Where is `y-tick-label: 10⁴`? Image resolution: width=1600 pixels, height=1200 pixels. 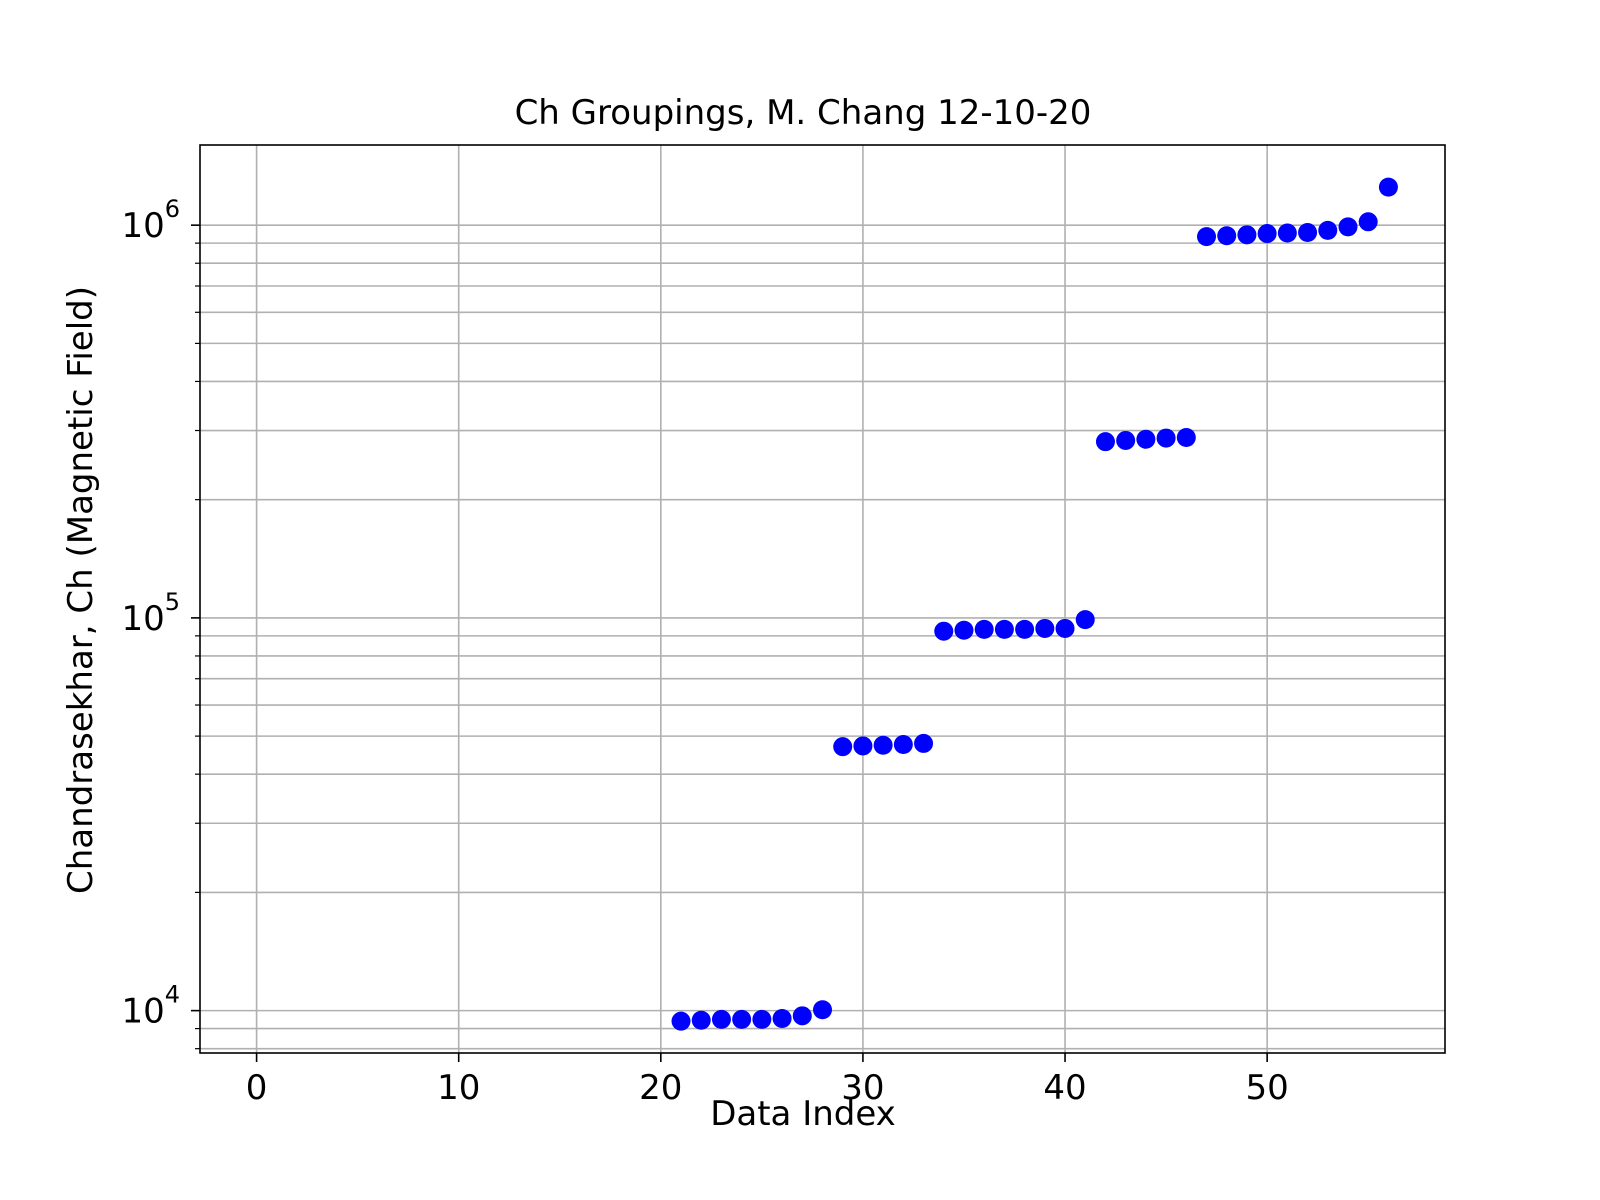 y-tick-label: 10⁴ is located at coordinates (150, 1006).